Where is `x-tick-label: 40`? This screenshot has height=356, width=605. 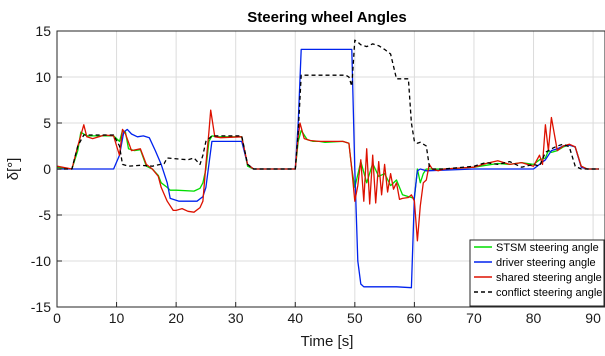 x-tick-label: 40 is located at coordinates (295, 318).